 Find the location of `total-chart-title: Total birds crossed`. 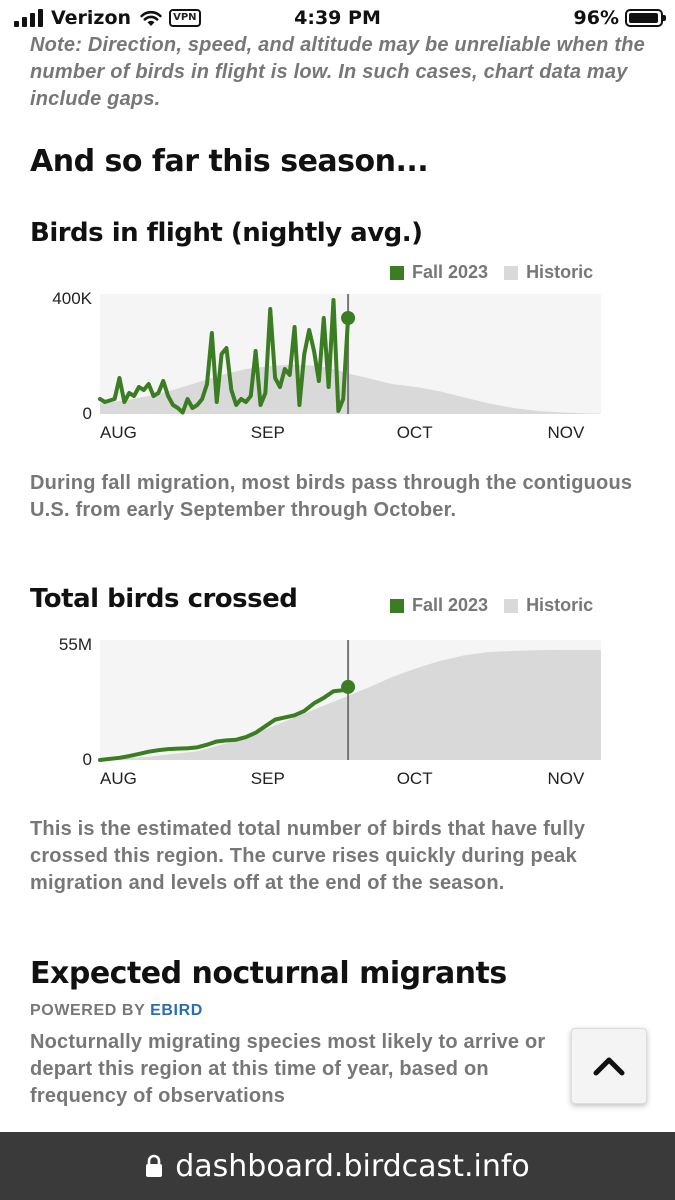

total-chart-title: Total birds crossed is located at coordinates (164, 599).